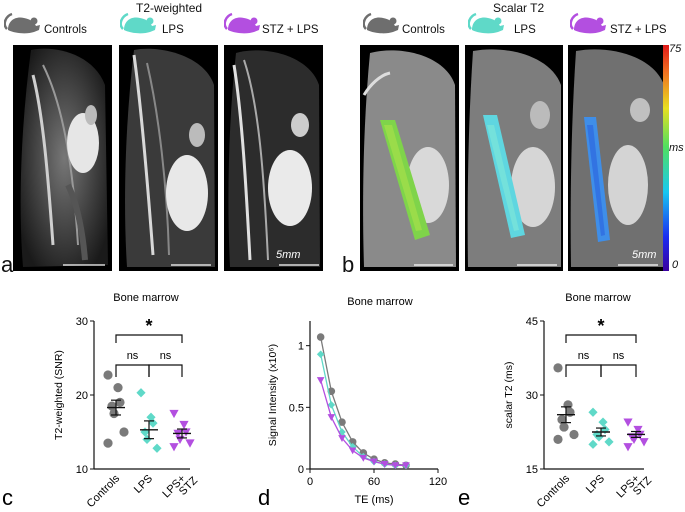 The width and height of the screenshot is (685, 512). Describe the element at coordinates (348, 264) in the screenshot. I see `panel-letter-b: b` at that location.